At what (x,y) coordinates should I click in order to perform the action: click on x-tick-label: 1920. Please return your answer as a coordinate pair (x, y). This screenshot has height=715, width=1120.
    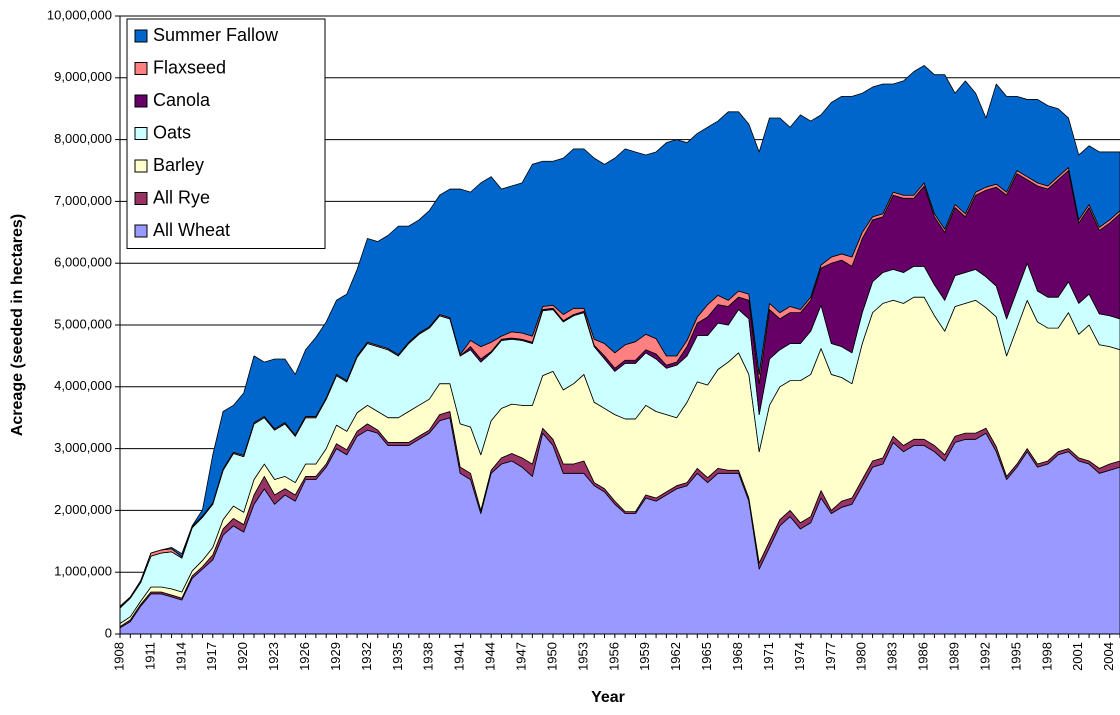
    Looking at the image, I should click on (242, 656).